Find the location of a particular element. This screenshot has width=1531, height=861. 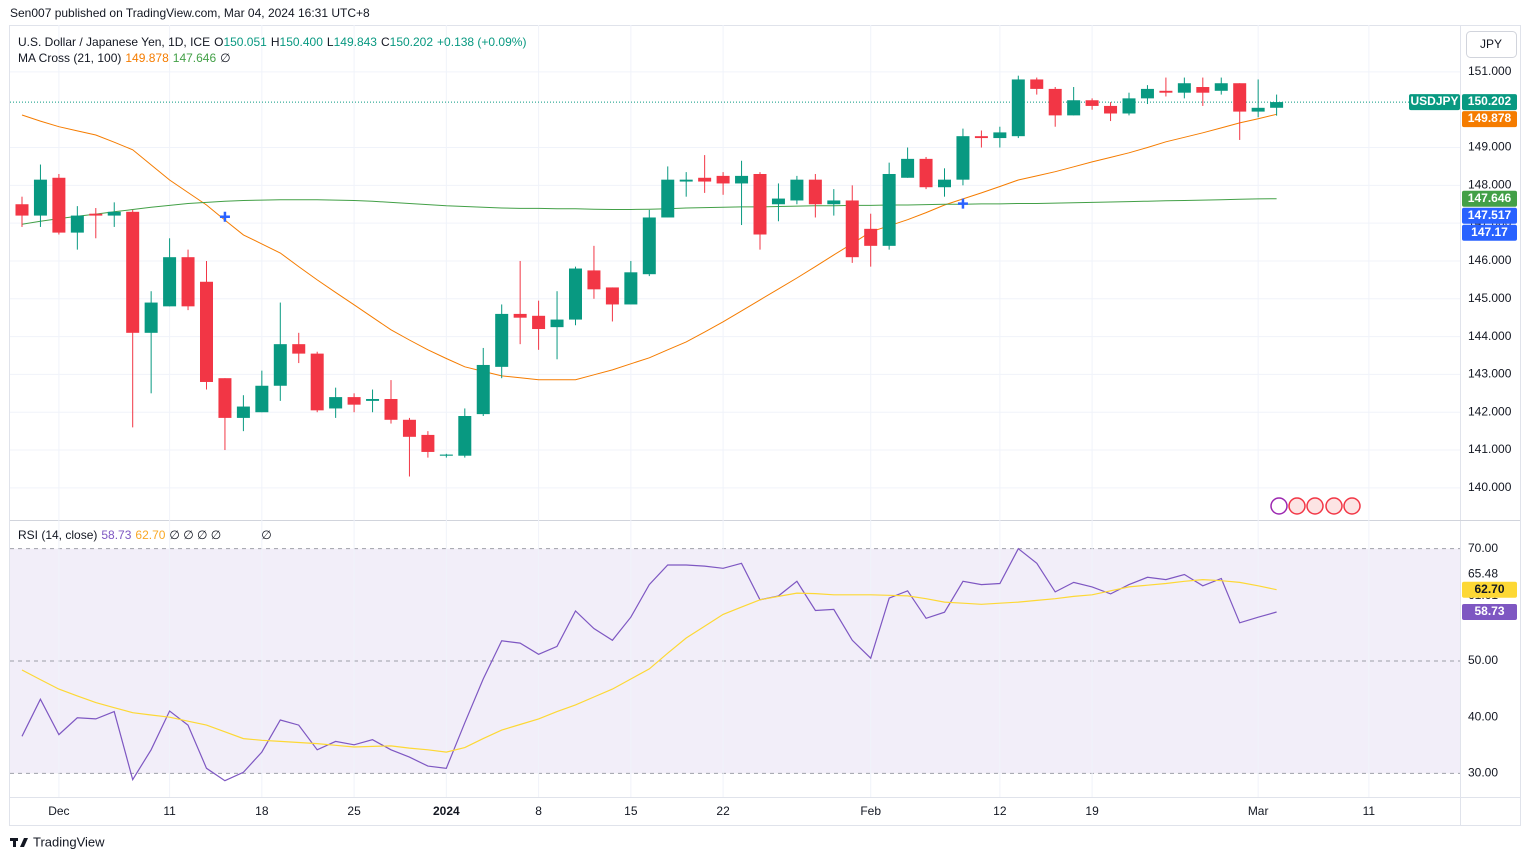

y-tick-label: 50.00 is located at coordinates (1483, 660).